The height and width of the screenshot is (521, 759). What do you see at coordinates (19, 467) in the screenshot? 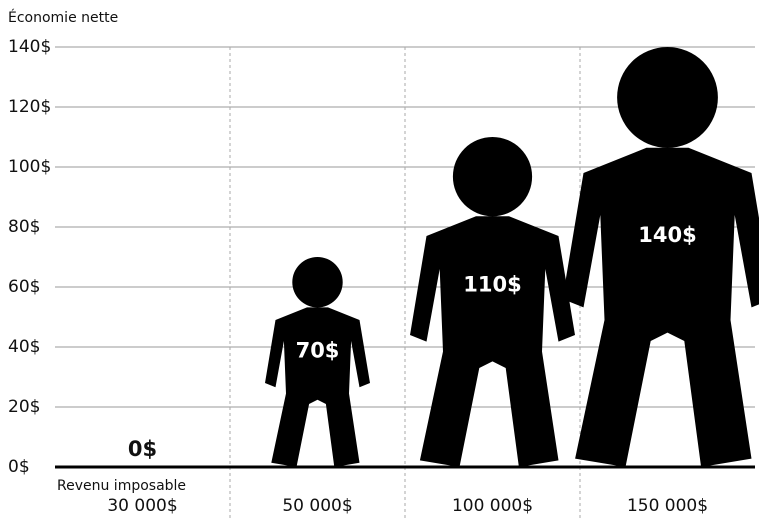
I see `y-tick-label: 0$` at bounding box center [19, 467].